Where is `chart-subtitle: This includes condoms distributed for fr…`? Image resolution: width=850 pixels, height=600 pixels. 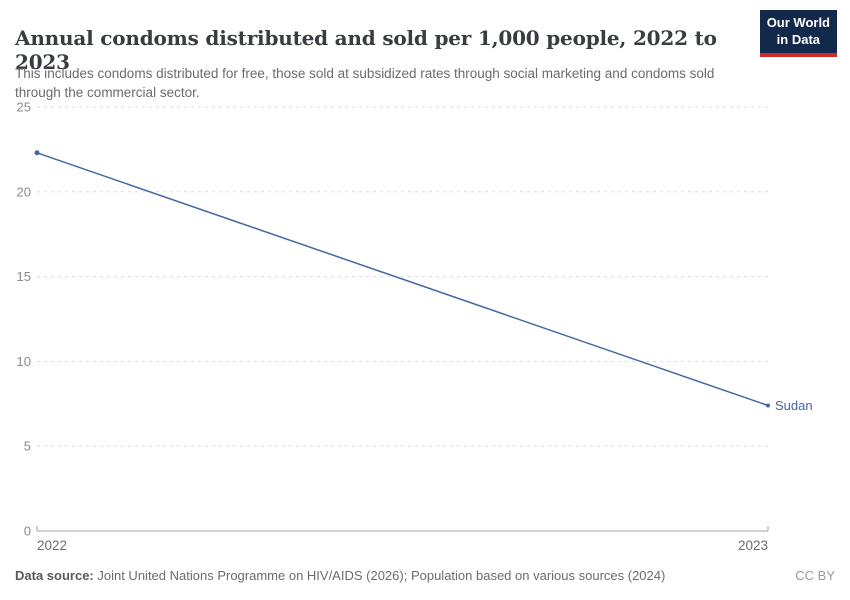 chart-subtitle: This includes condoms distributed for fr… is located at coordinates (365, 82).